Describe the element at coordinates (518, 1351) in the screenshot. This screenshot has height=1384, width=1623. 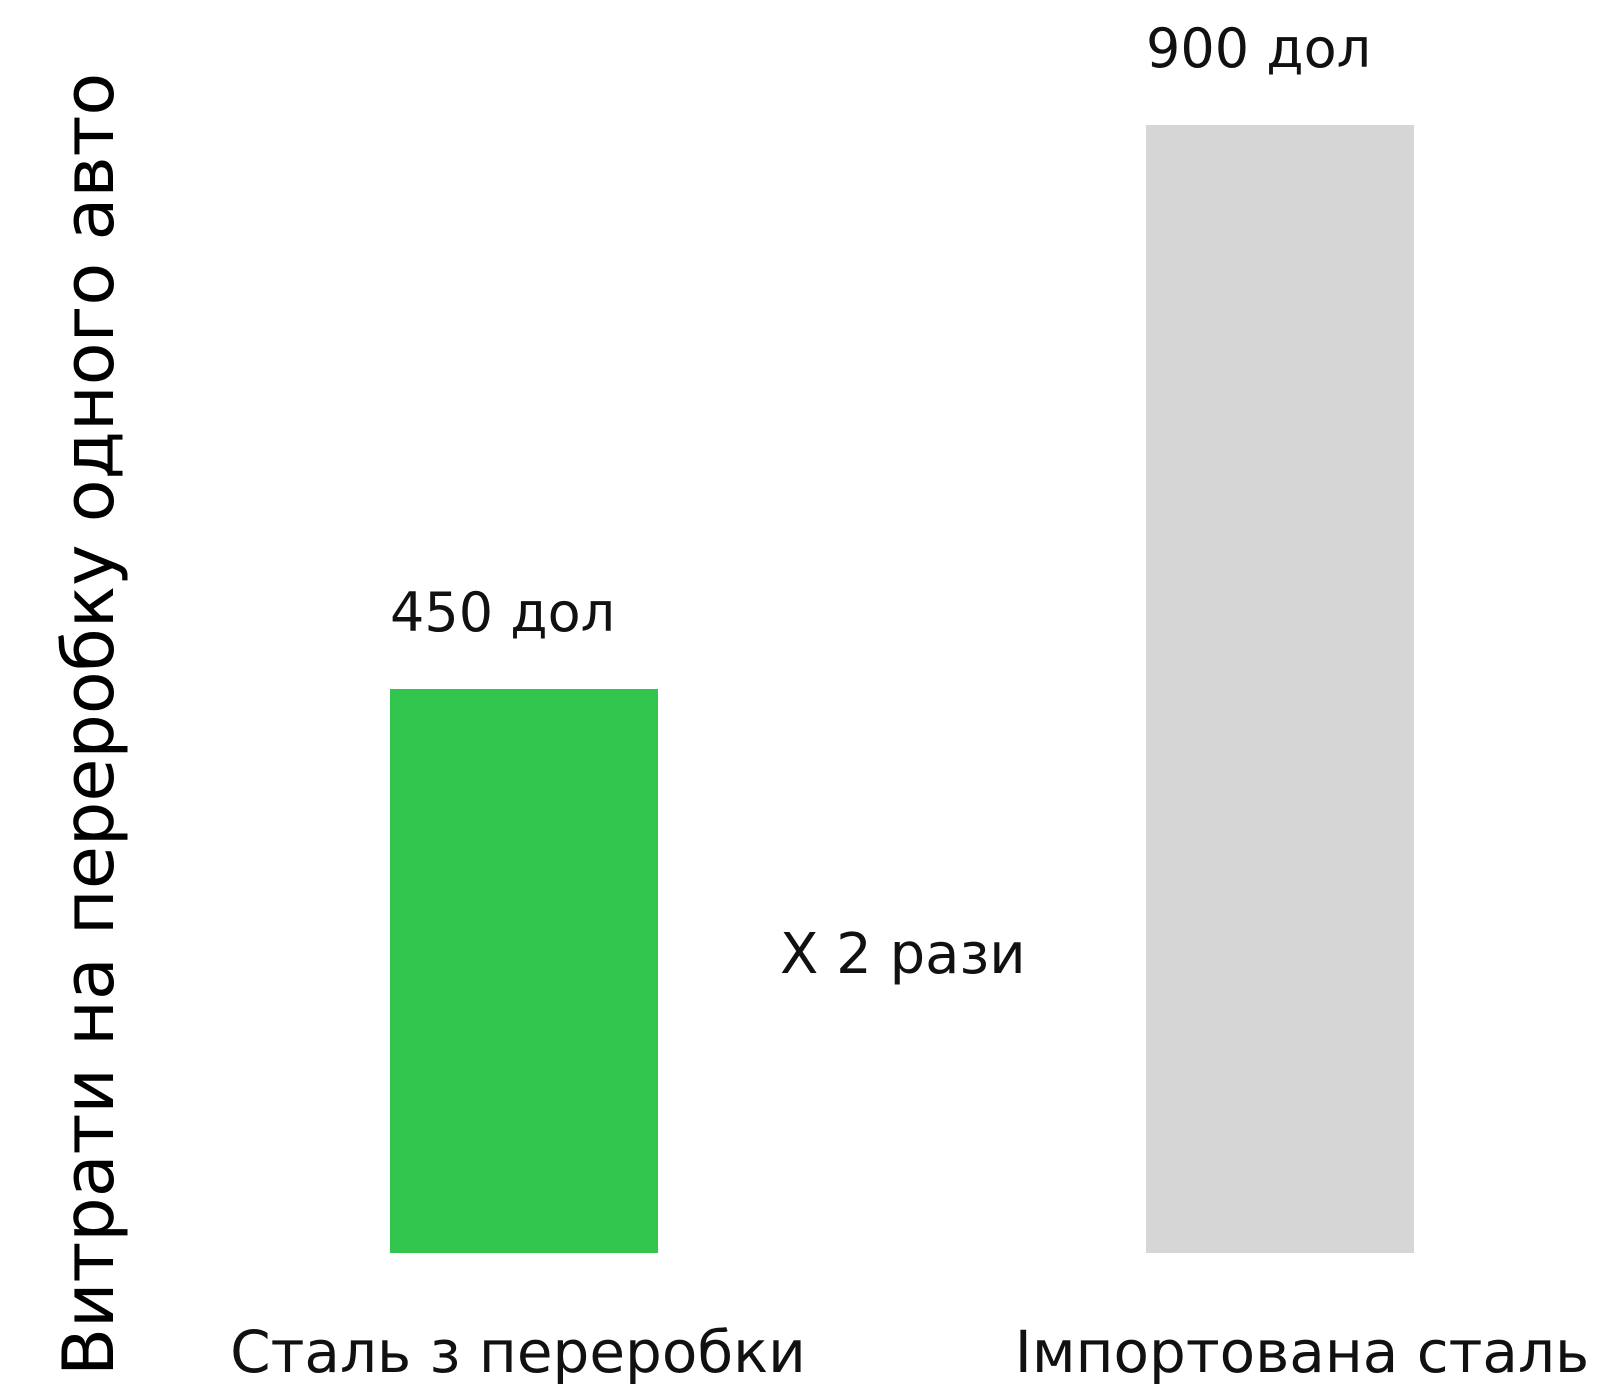
I see `category-label-1: Сталь з переробки` at that location.